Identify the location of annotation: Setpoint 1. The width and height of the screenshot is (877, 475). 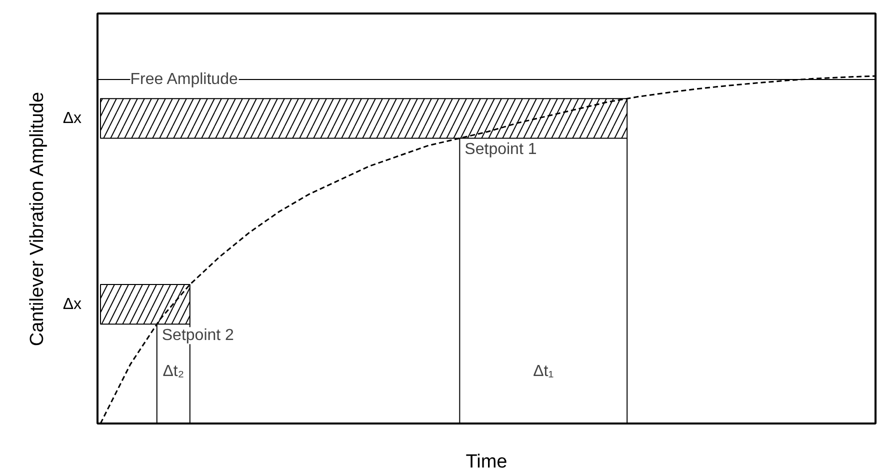
(500, 149).